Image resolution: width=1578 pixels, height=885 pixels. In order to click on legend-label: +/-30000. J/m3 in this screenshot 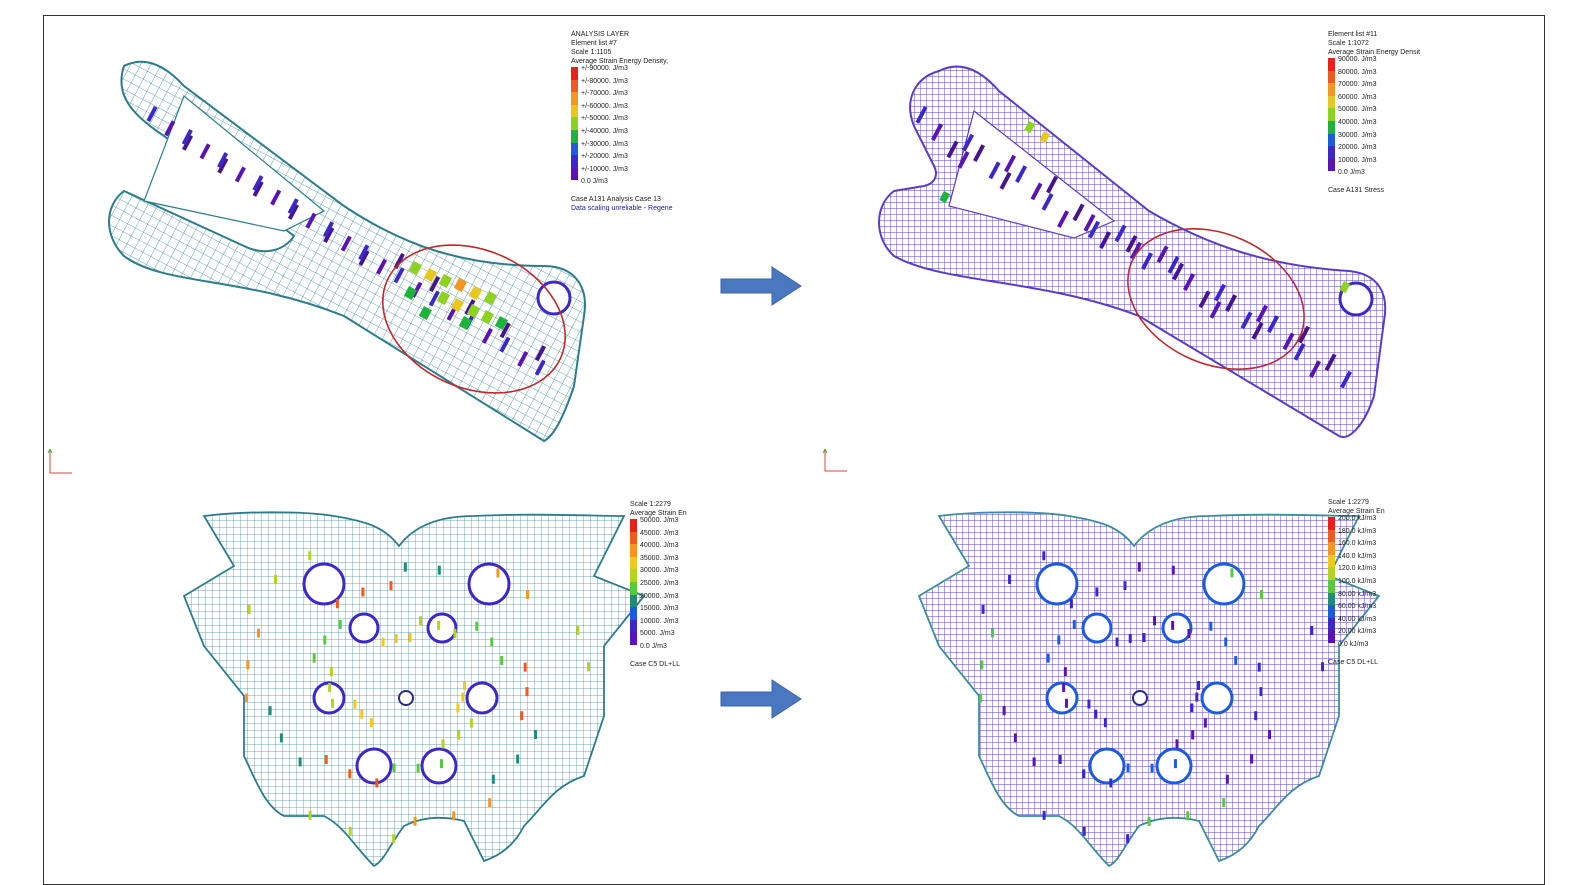, I will do `click(604, 144)`.